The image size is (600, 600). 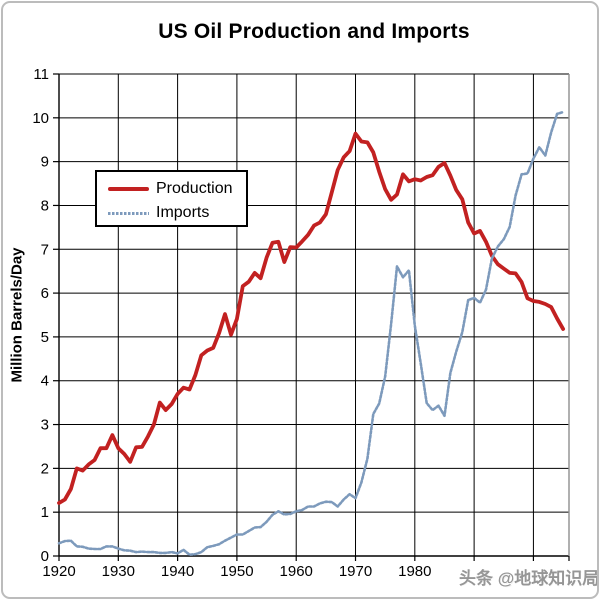 What do you see at coordinates (45, 468) in the screenshot?
I see `y-tick-label: 2` at bounding box center [45, 468].